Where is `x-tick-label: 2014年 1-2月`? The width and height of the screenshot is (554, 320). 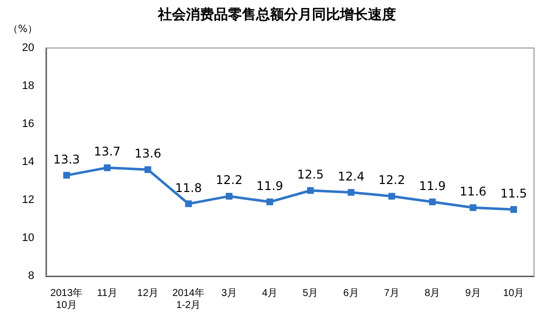 x-tick-label: 2014年 1-2月 is located at coordinates (188, 298).